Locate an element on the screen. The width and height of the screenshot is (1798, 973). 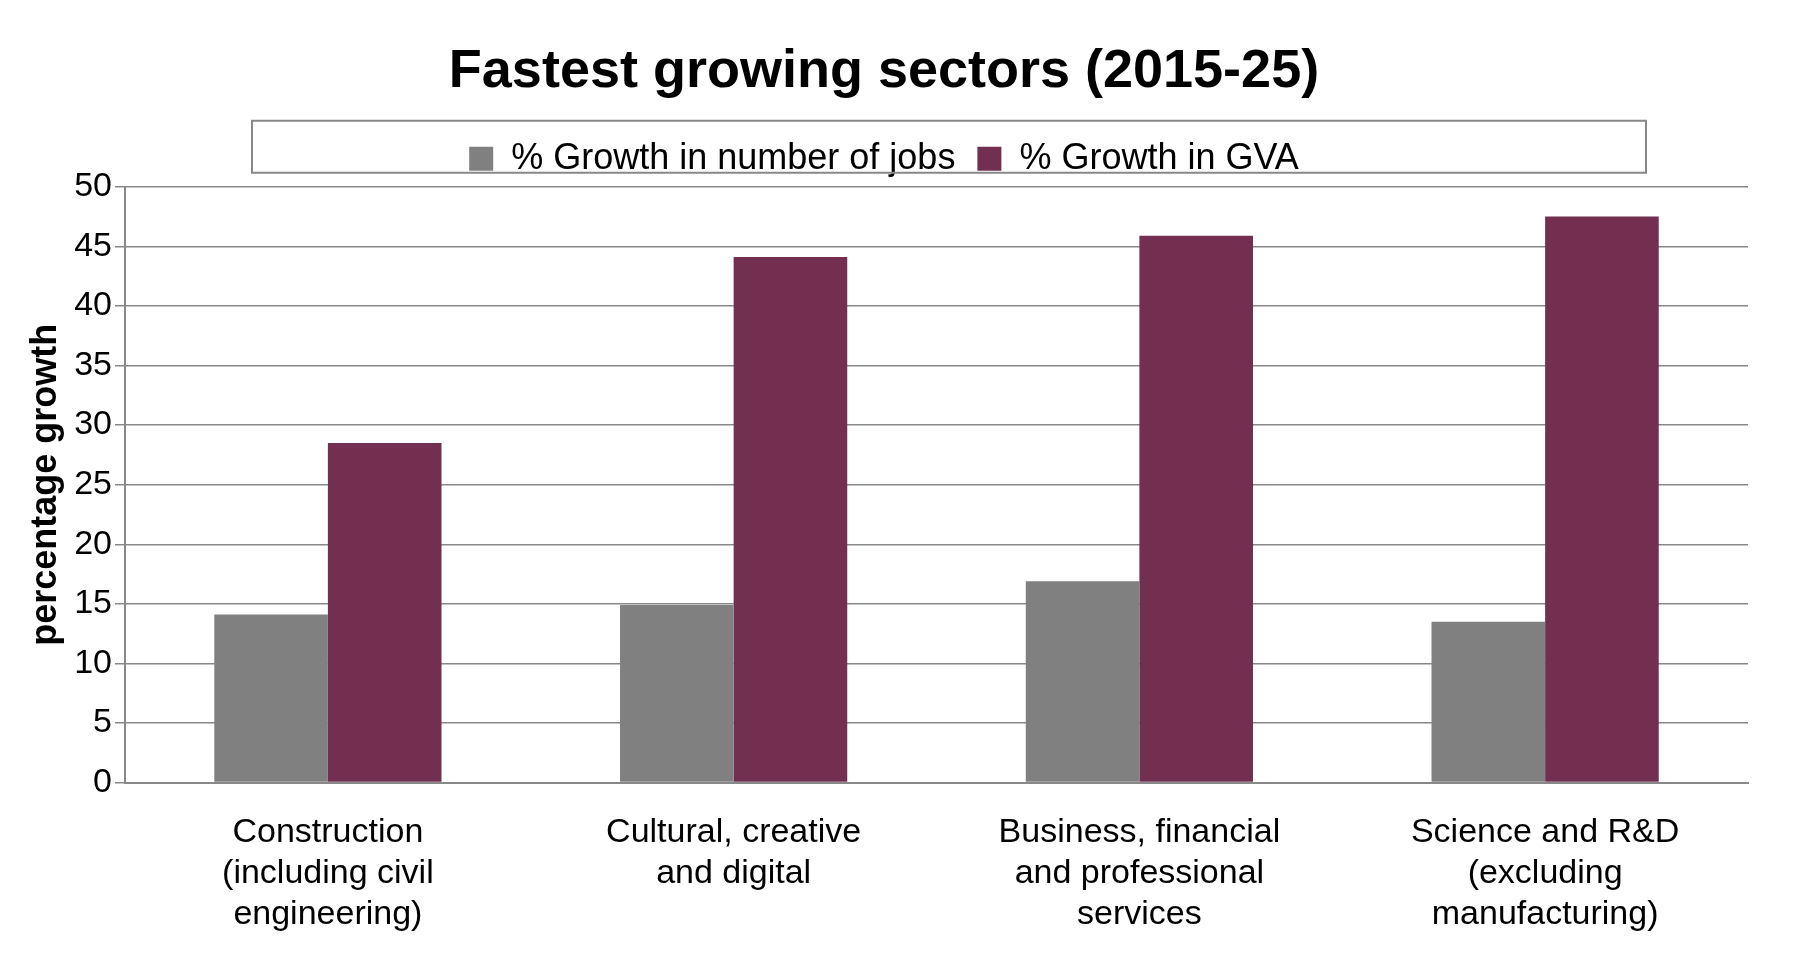
y-tick-label: 0 is located at coordinates (103, 779).